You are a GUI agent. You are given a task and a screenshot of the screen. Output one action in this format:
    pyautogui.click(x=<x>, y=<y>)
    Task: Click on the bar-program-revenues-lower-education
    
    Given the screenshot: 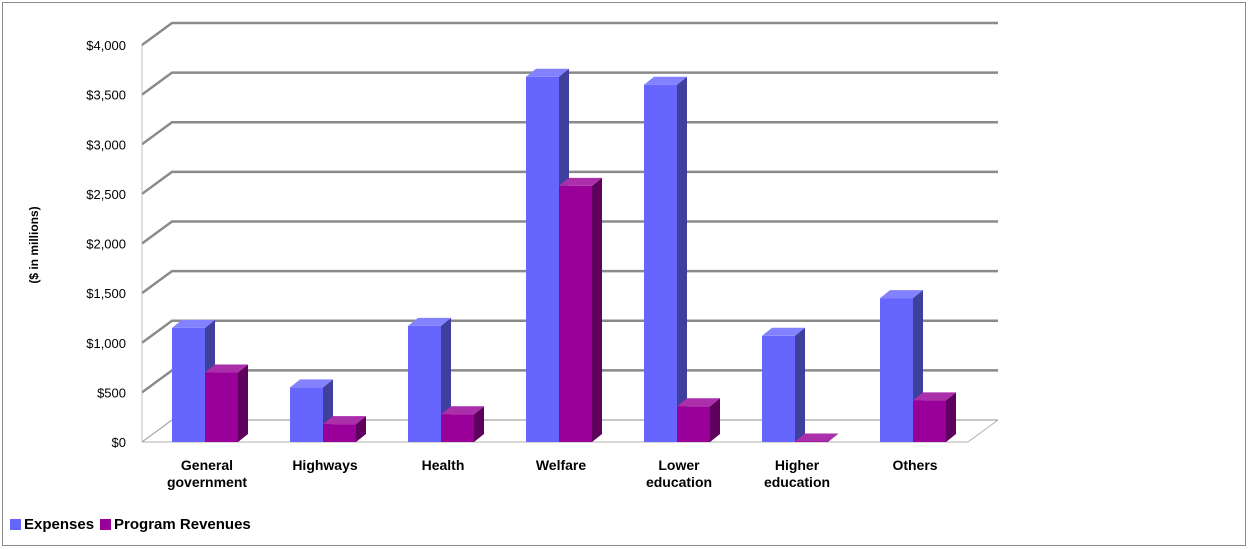 What is the action you would take?
    pyautogui.click(x=698, y=420)
    